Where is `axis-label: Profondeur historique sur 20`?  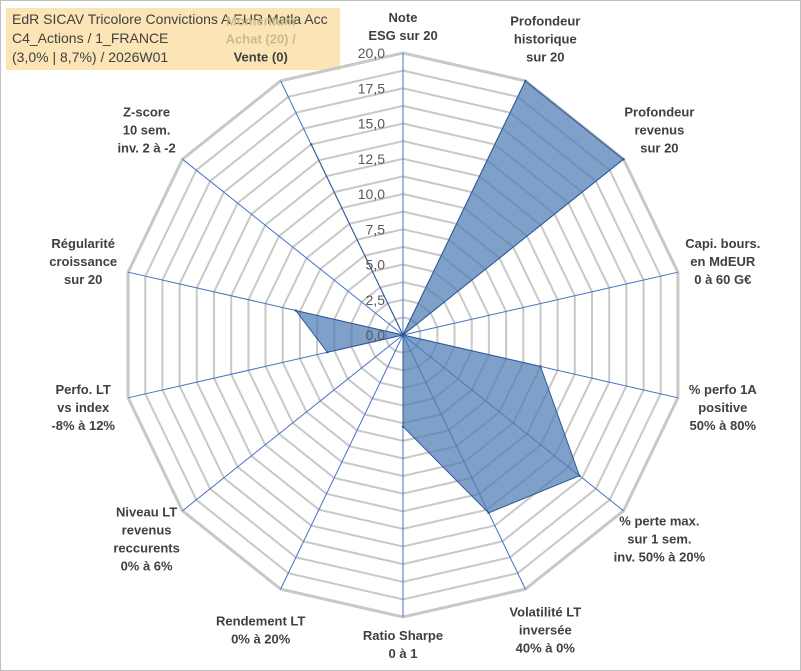 axis-label: Profondeur historique sur 20 is located at coordinates (545, 39).